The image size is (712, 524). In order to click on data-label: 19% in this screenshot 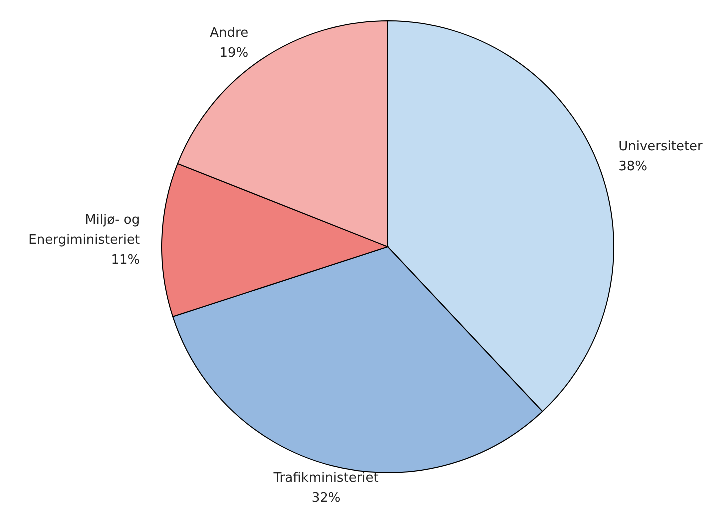, I will do `click(234, 53)`.